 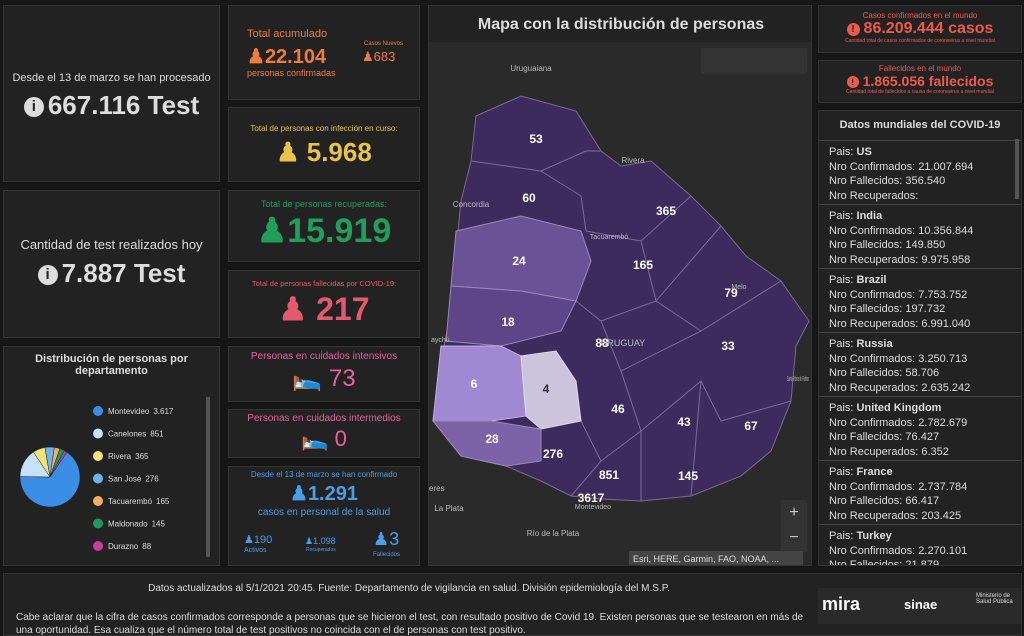 What do you see at coordinates (128, 524) in the screenshot?
I see `legend-name: Maldonado` at bounding box center [128, 524].